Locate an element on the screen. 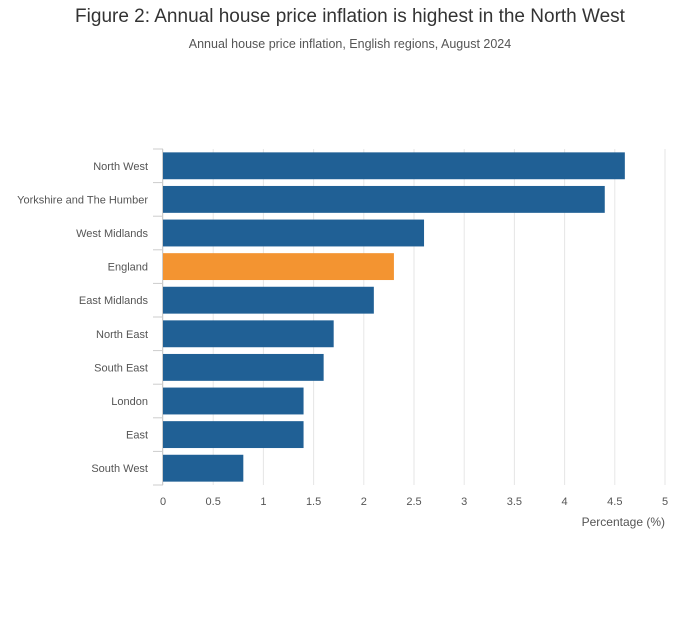  x-tick-label: 0 is located at coordinates (163, 502).